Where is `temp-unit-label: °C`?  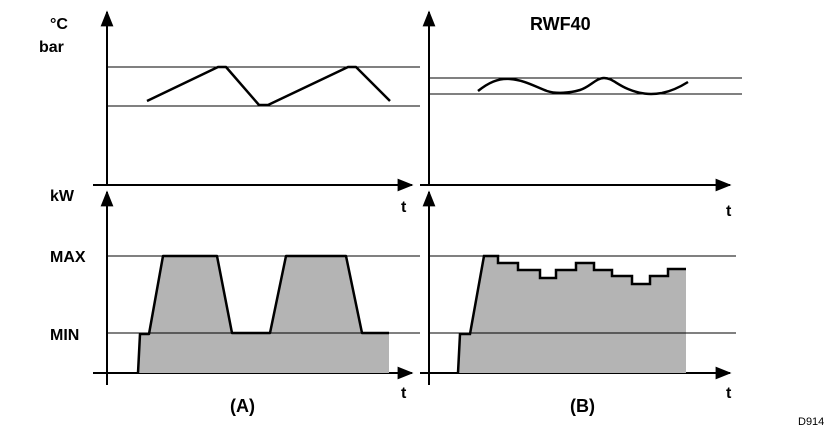
temp-unit-label: °C is located at coordinates (59, 24).